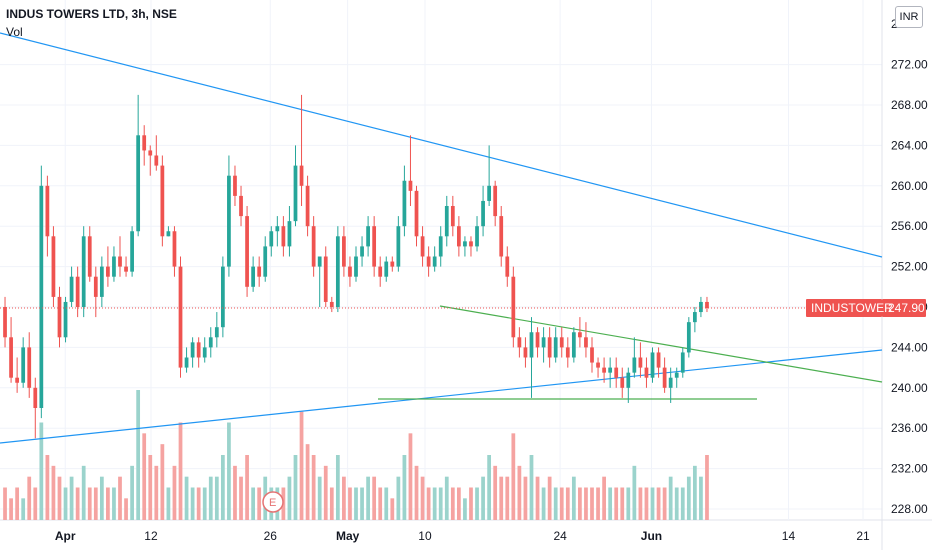 The width and height of the screenshot is (932, 550). What do you see at coordinates (909, 469) in the screenshot?
I see `y-tick-label: 232.00` at bounding box center [909, 469].